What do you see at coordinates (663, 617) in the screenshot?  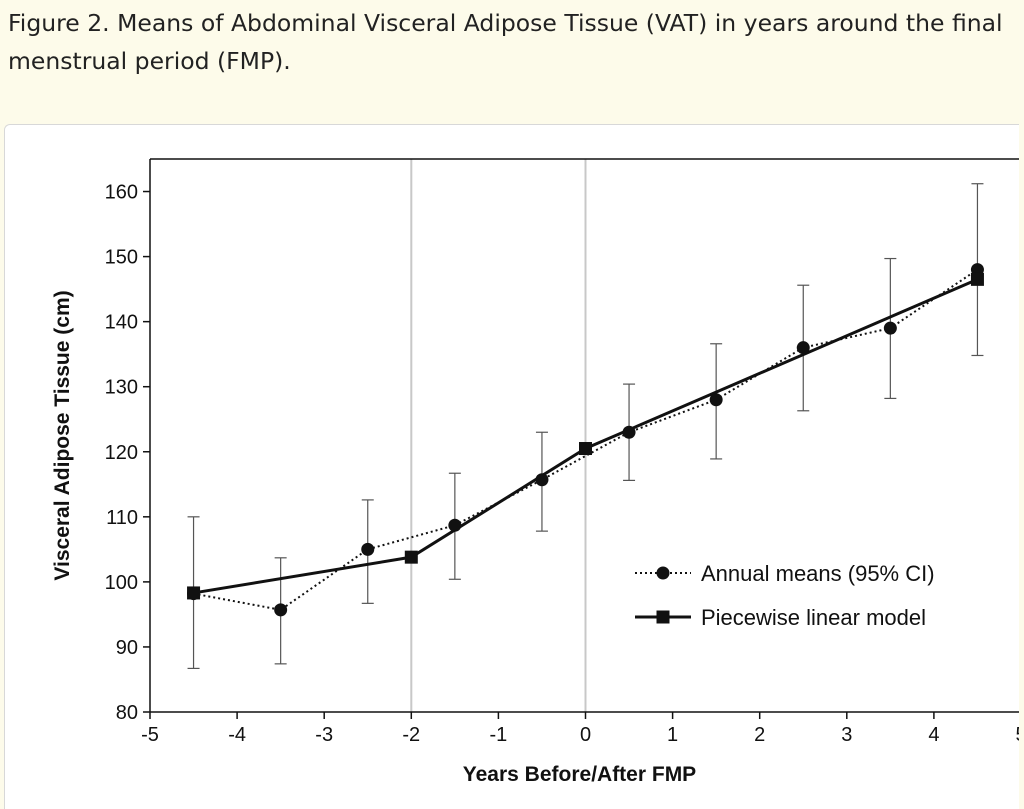 I see `legend-marker-square` at bounding box center [663, 617].